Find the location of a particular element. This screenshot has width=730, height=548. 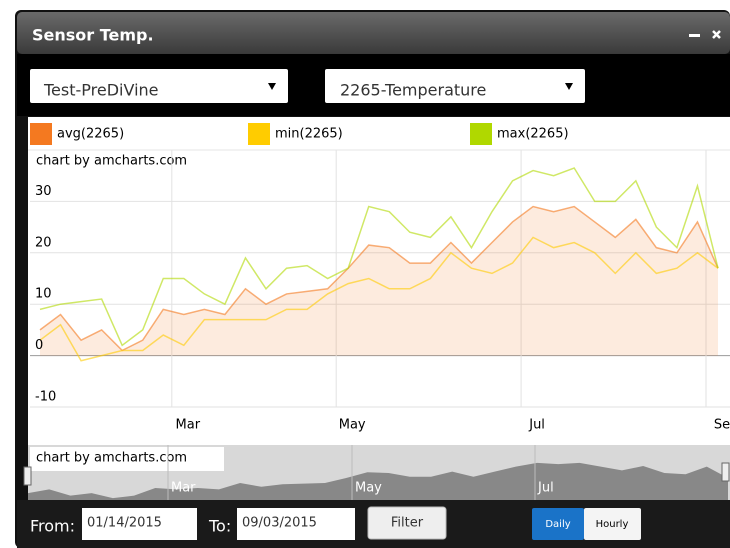

hourly-button is located at coordinates (612, 524).